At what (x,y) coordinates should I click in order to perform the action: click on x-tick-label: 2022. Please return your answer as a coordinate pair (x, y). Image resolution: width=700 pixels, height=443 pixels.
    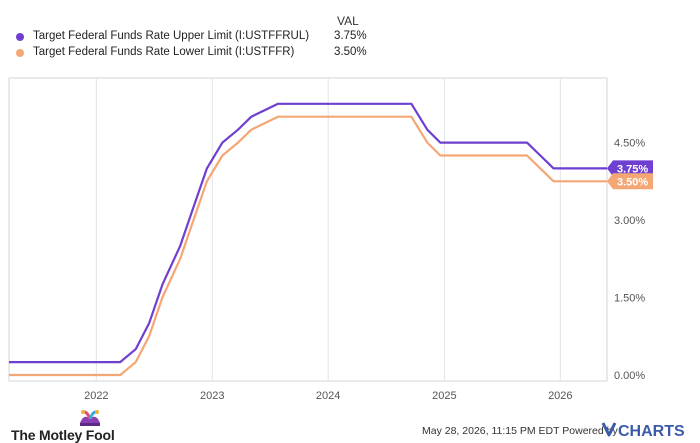
    Looking at the image, I should click on (96, 396).